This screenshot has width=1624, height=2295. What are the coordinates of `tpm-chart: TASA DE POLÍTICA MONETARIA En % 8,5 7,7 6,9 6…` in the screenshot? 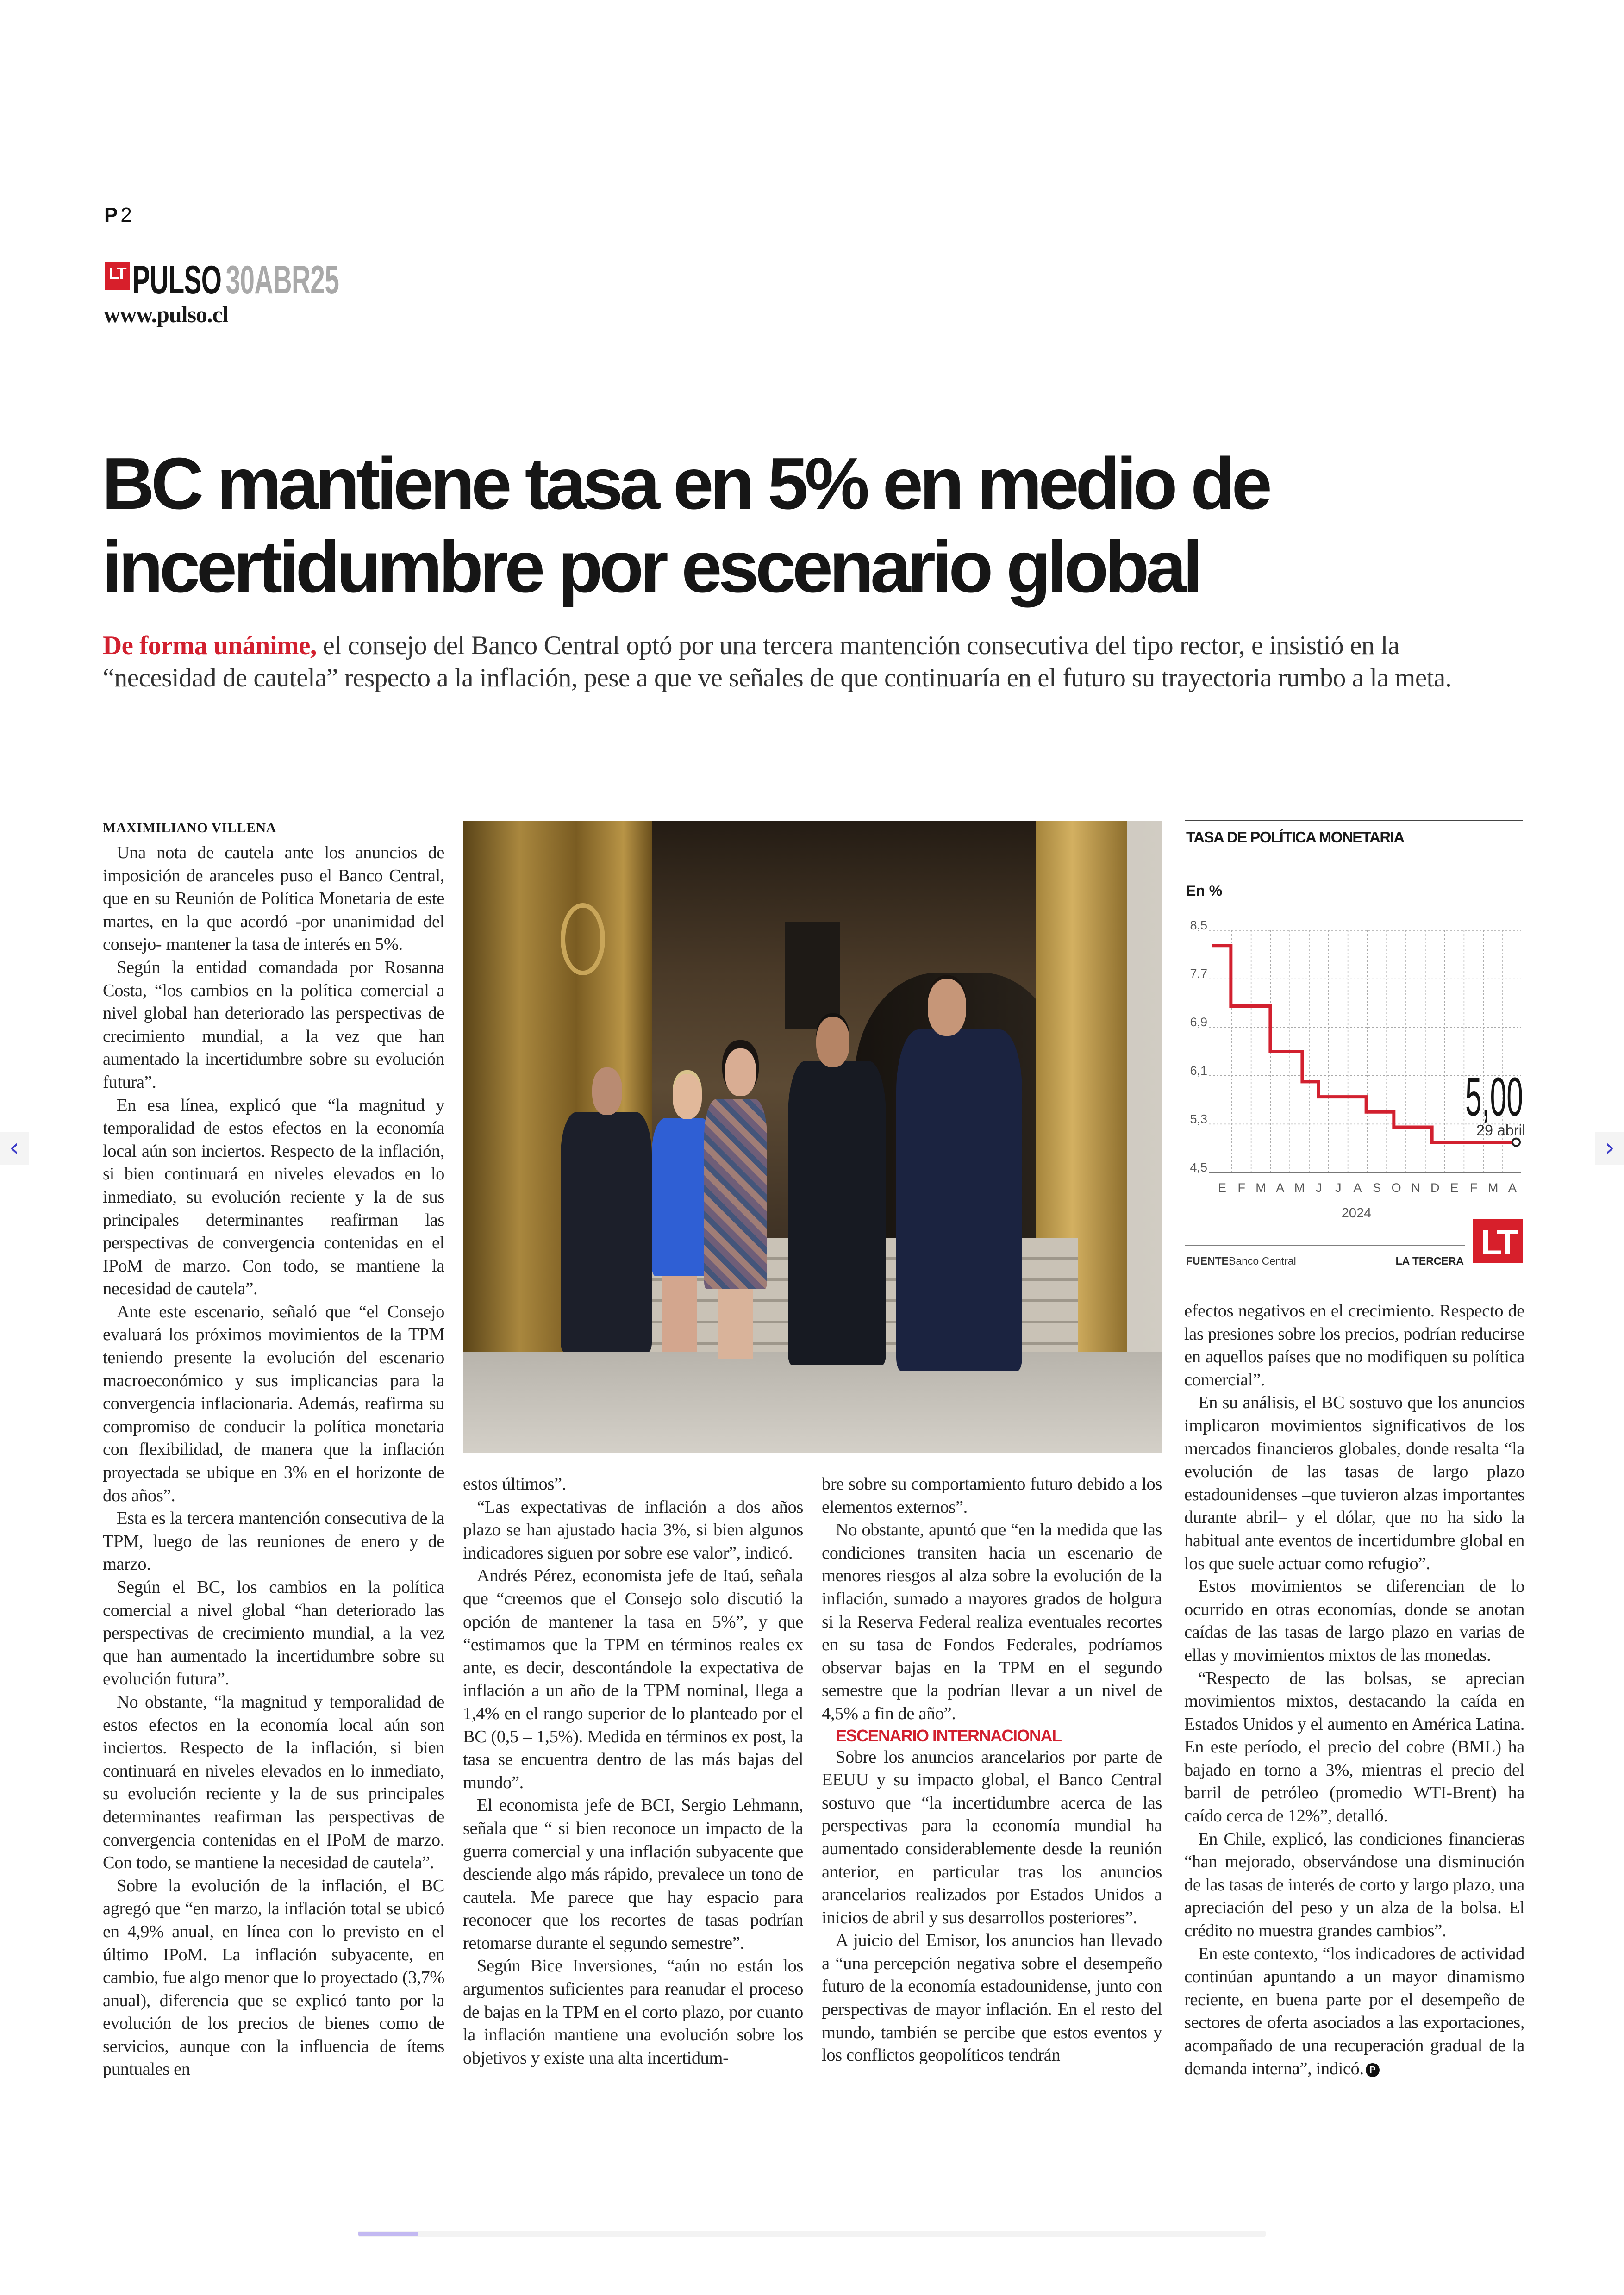 It's located at (1355, 1043).